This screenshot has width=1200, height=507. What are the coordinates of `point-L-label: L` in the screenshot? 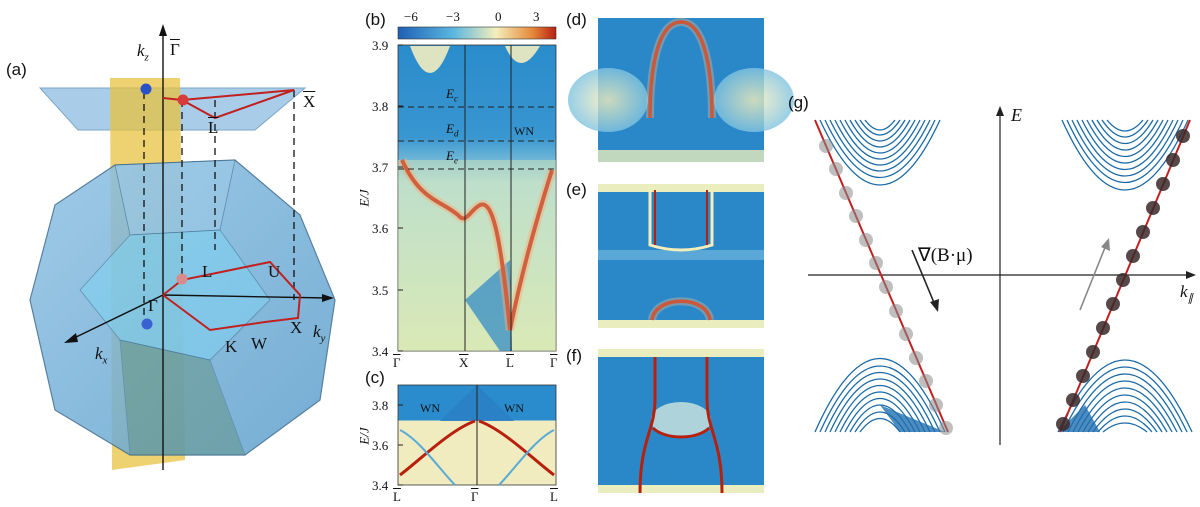 It's located at (207, 271).